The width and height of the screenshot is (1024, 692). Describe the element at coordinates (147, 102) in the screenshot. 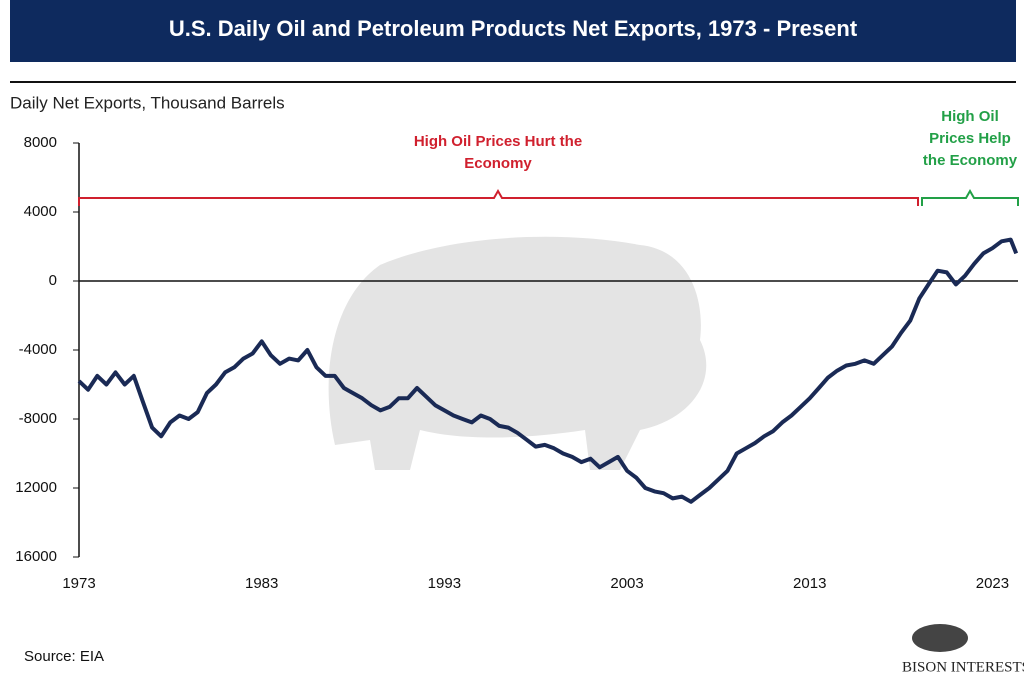

I see `y-axis-label: Daily Net Exports, Thousand Barrels` at that location.